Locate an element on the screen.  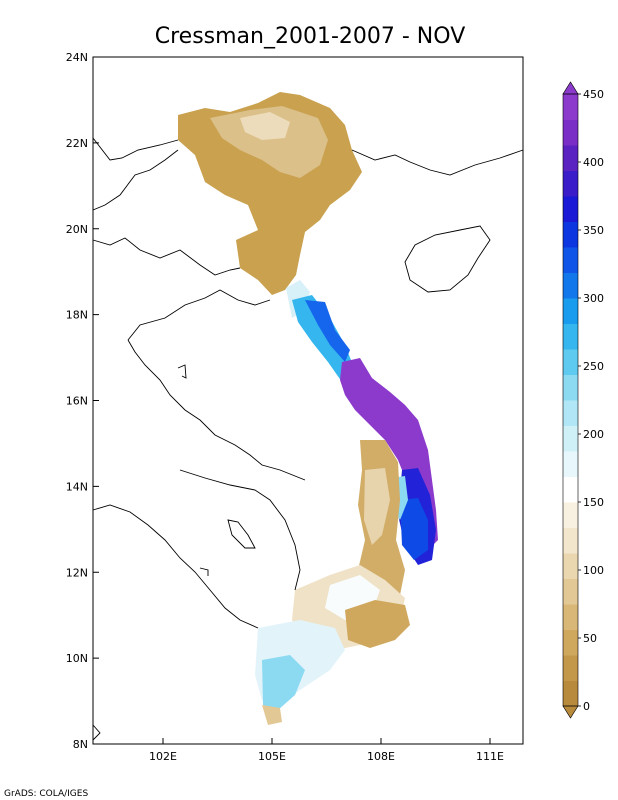
lat-tick-label: 12N is located at coordinates (77, 572).